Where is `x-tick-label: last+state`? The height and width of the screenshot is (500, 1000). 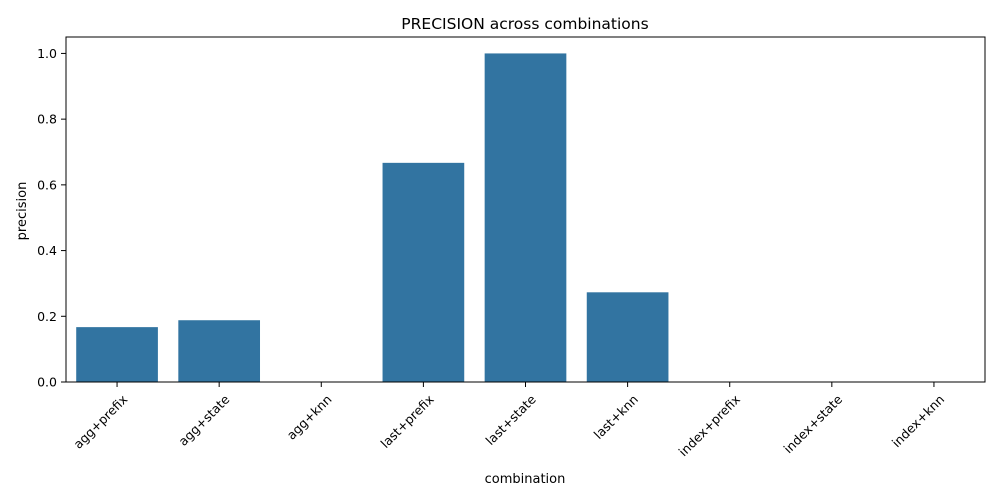
x-tick-label: last+state is located at coordinates (510, 419).